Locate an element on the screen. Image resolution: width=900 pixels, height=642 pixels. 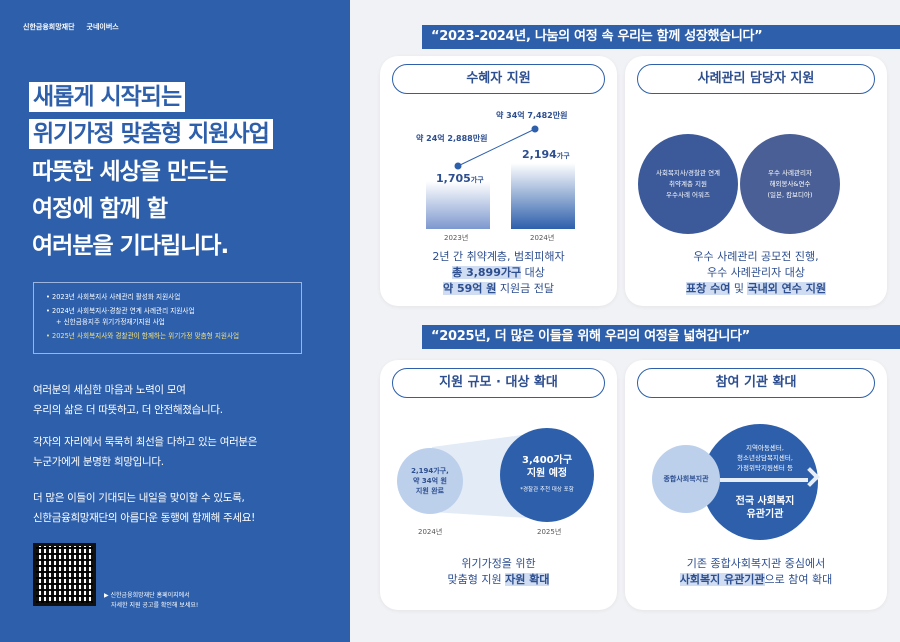
volunteer-photo: 우수 사례관리자 해외봉사&연수 (일본, 캄보디아) is located at coordinates (790, 184).